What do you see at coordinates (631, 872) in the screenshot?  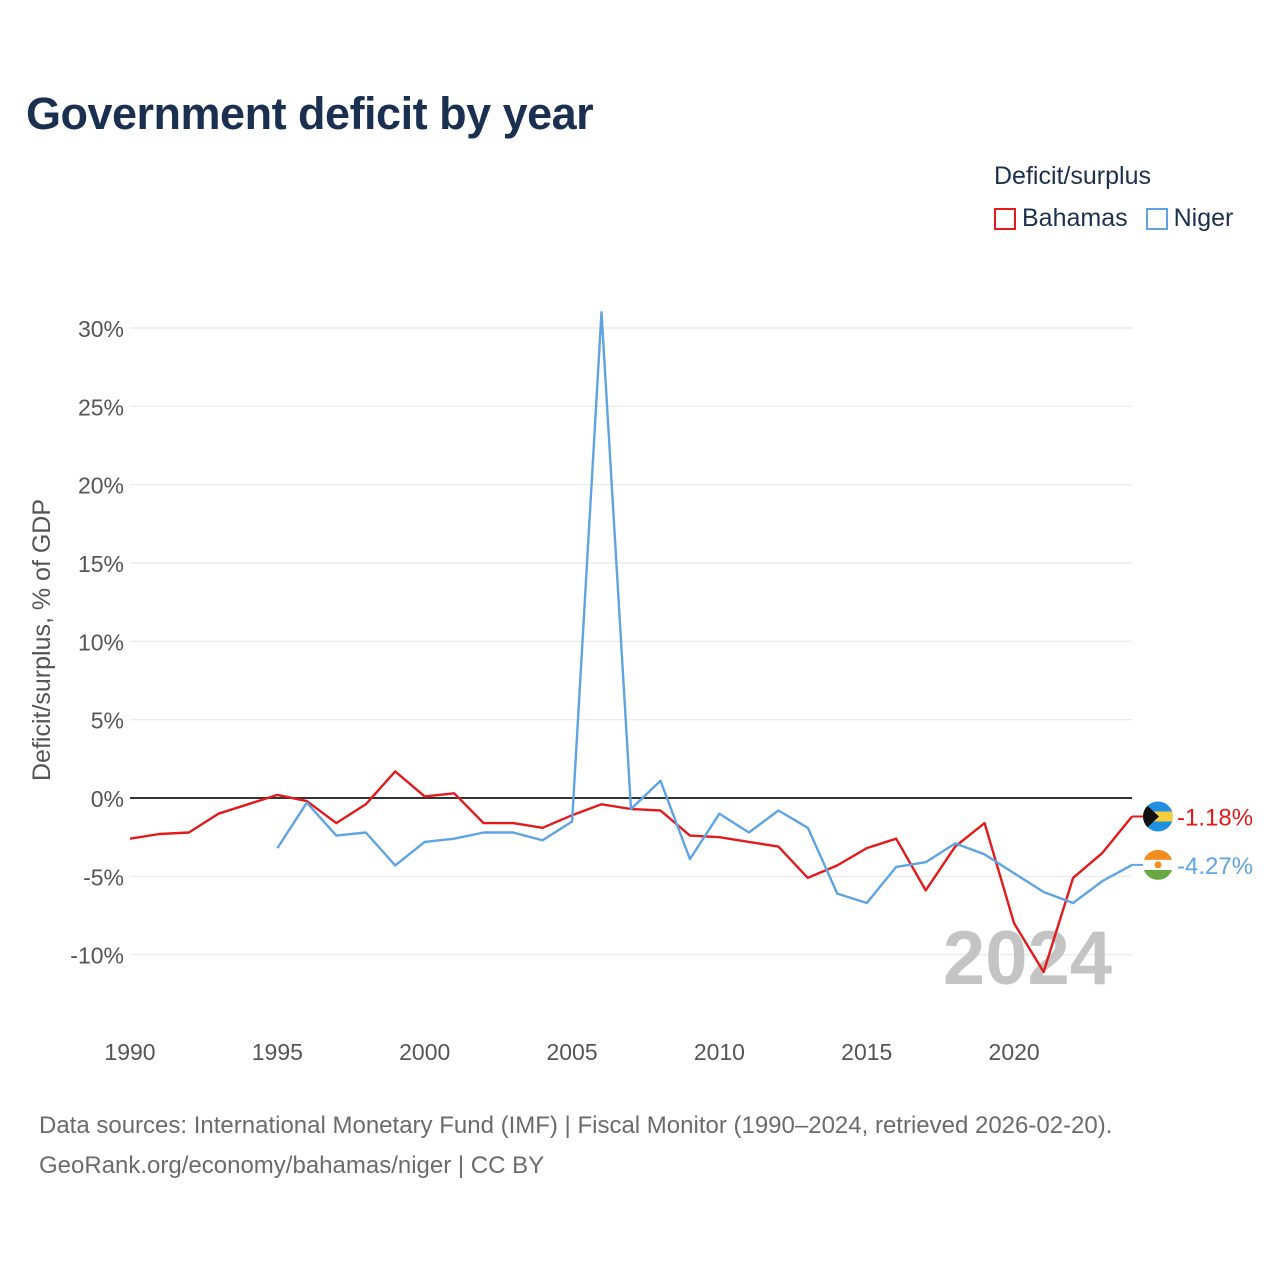 I see `series-line-bahamas` at bounding box center [631, 872].